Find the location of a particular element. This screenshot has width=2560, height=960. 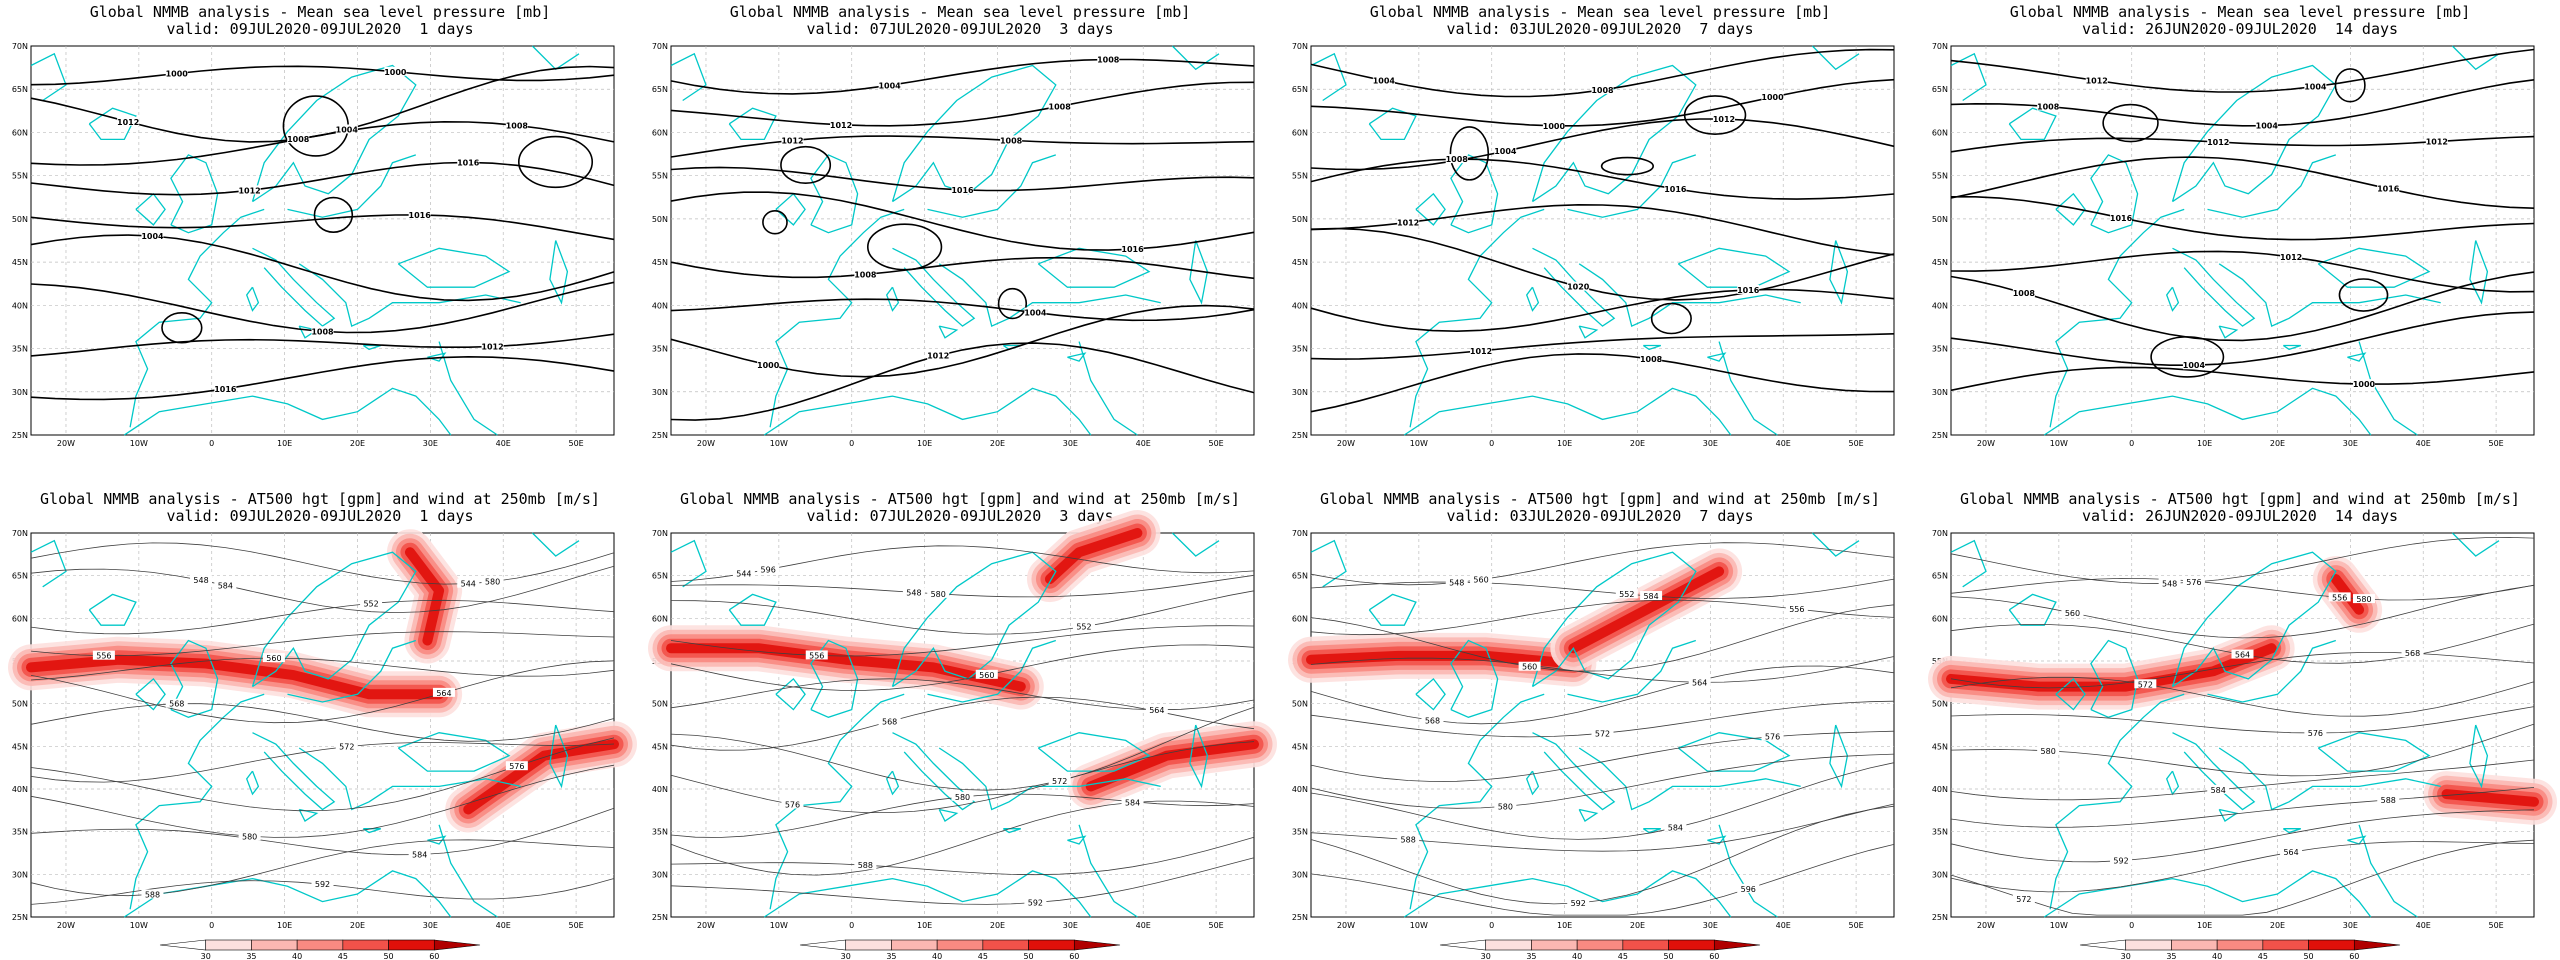

contour-label: 548 is located at coordinates (1456, 583).